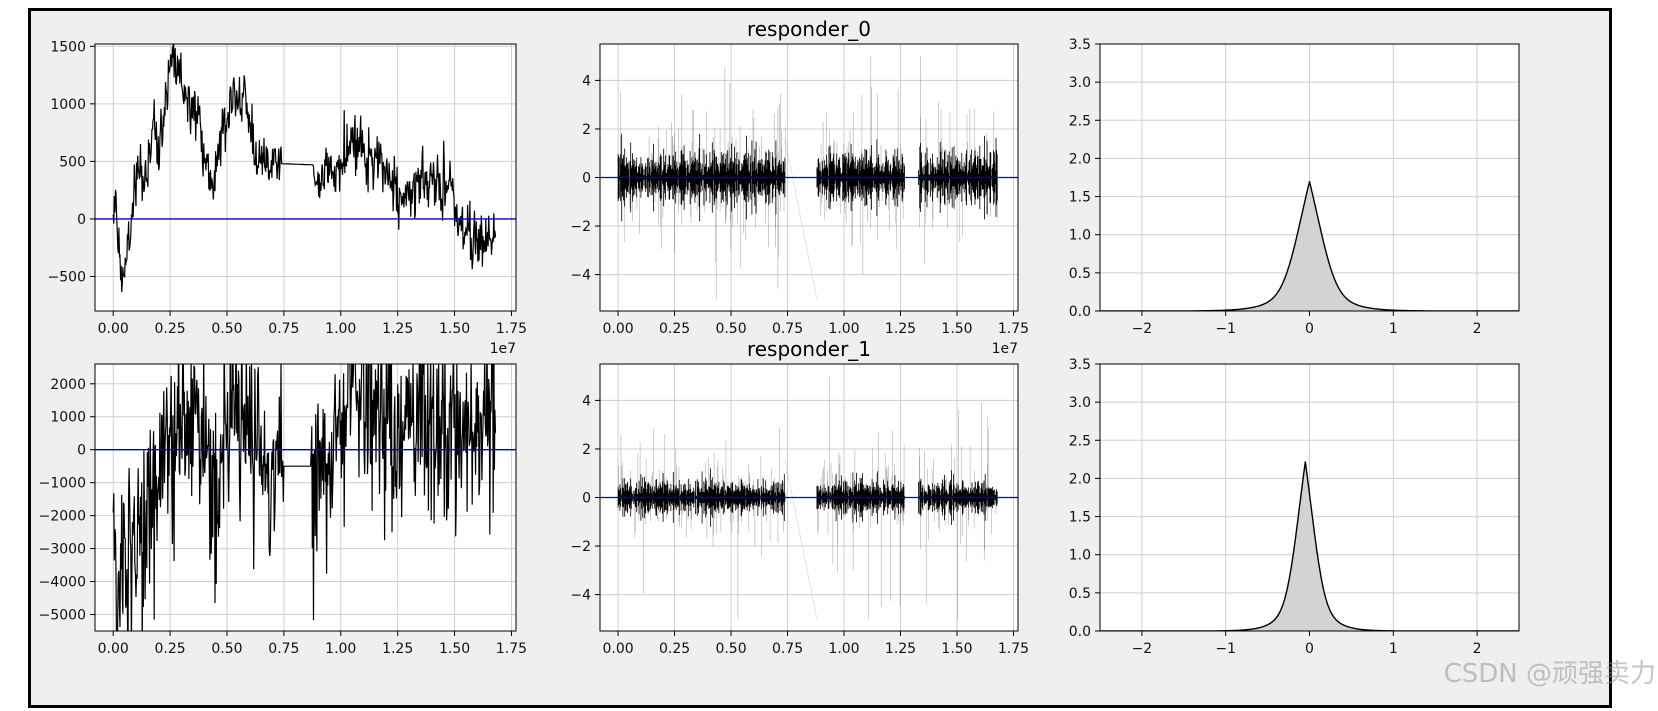 Image resolution: width=1658 pixels, height=711 pixels. I want to click on y-tick-label: 500, so click(72, 162).